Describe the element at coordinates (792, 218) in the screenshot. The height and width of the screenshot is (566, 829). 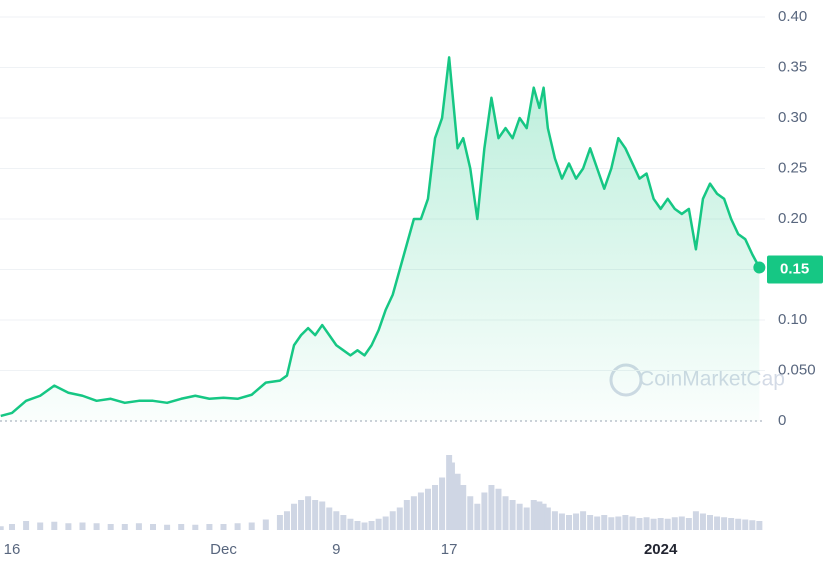
I see `y-tick-label: 0.20` at that location.